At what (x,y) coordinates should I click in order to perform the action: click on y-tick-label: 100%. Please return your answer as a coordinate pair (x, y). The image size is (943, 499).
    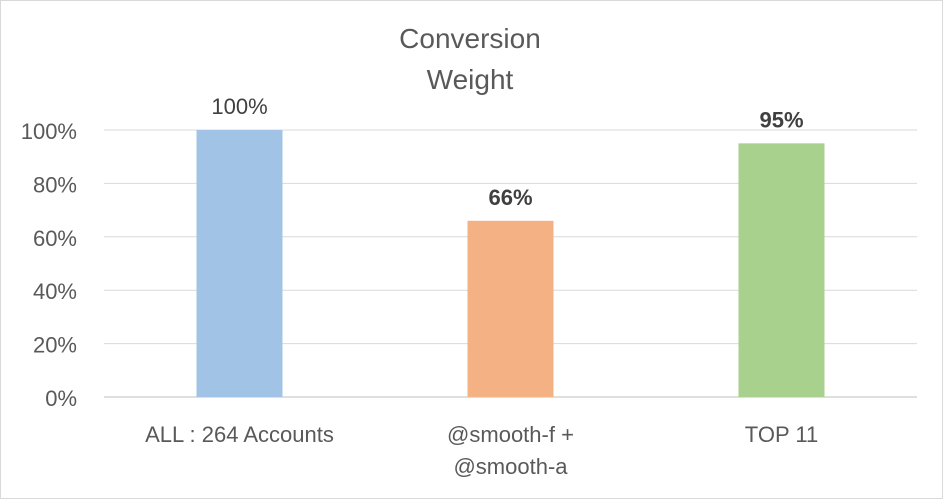
    Looking at the image, I should click on (49, 131).